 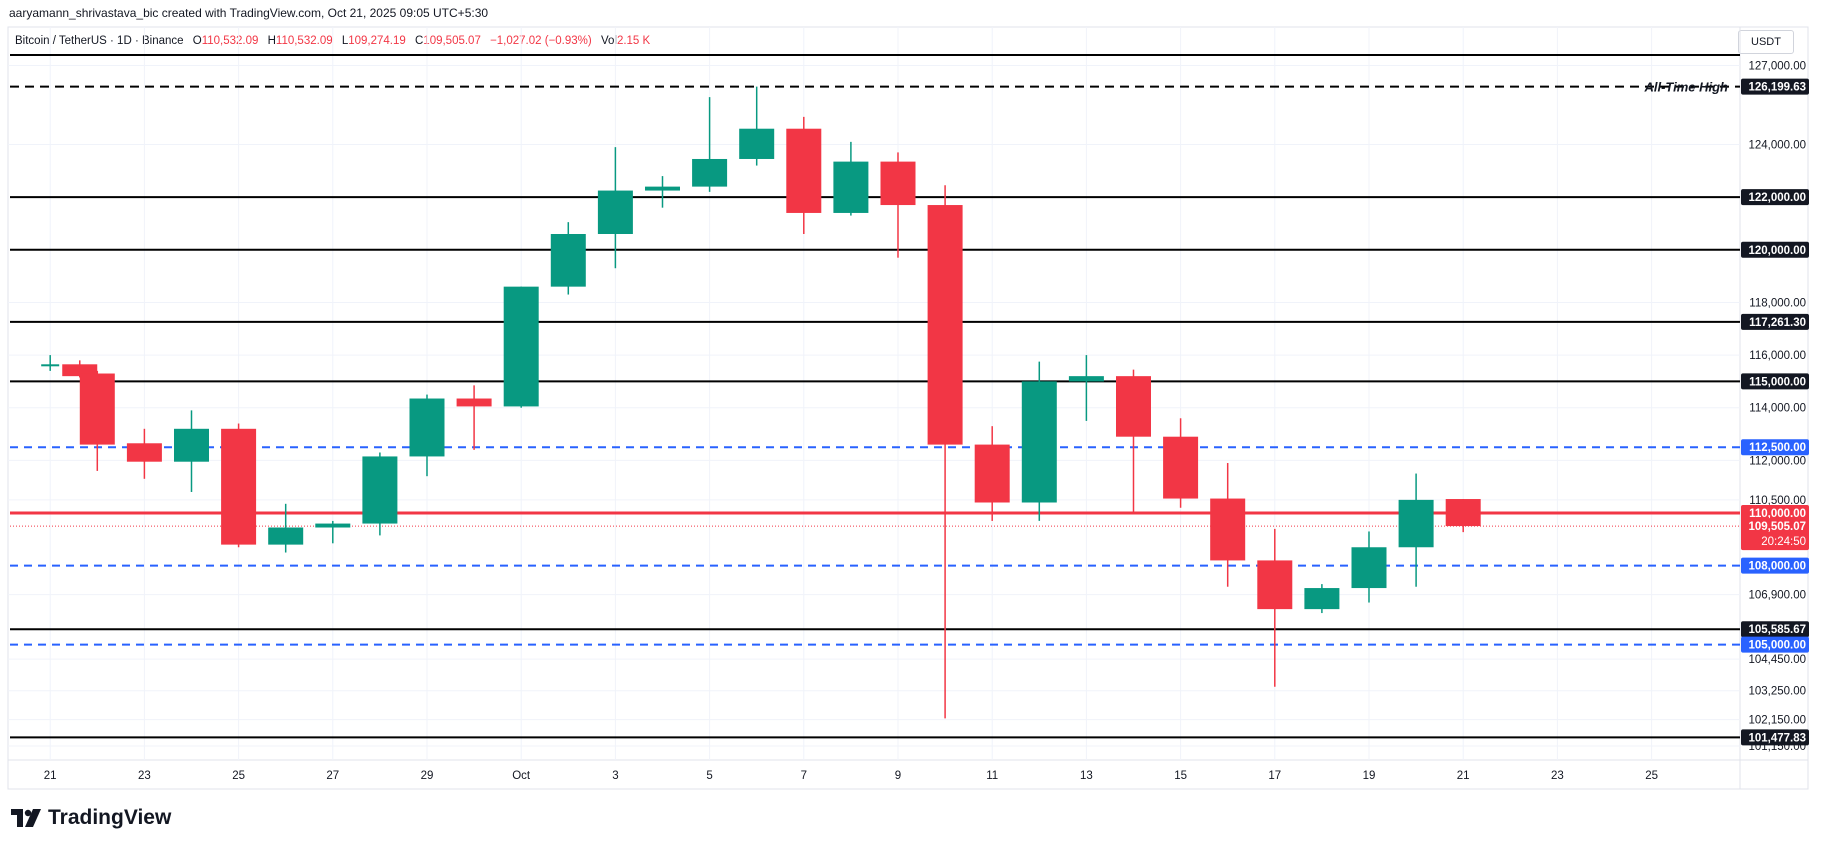 I want to click on y-tick-label: 116,000.00, so click(x=1777, y=356).